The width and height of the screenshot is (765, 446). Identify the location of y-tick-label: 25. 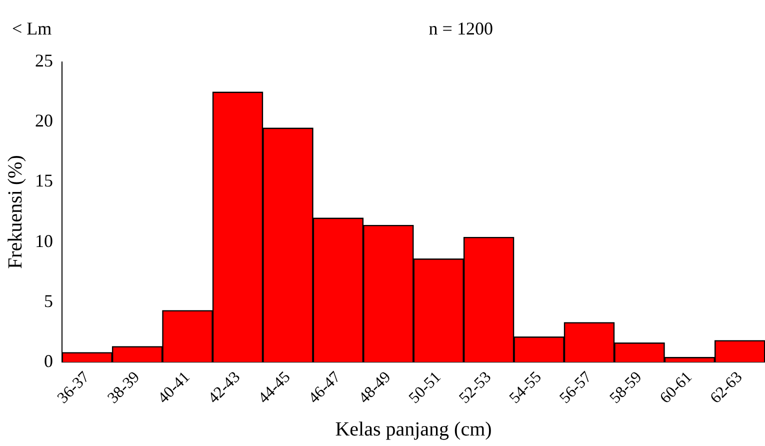
(44, 60).